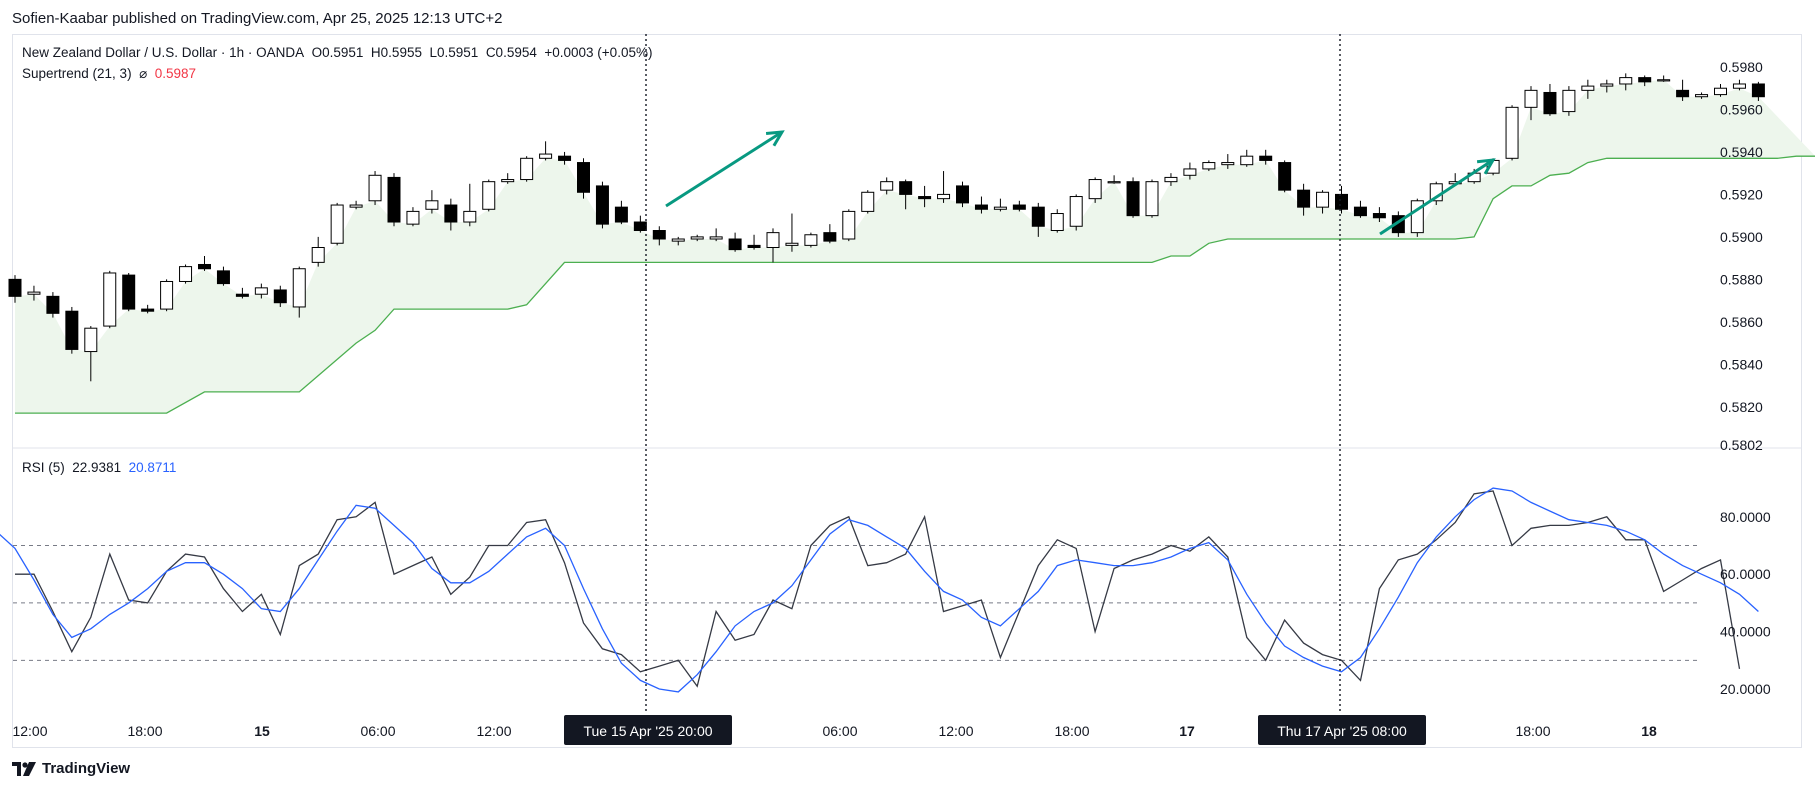  I want to click on price-tick-label: 0.5980, so click(1741, 67).